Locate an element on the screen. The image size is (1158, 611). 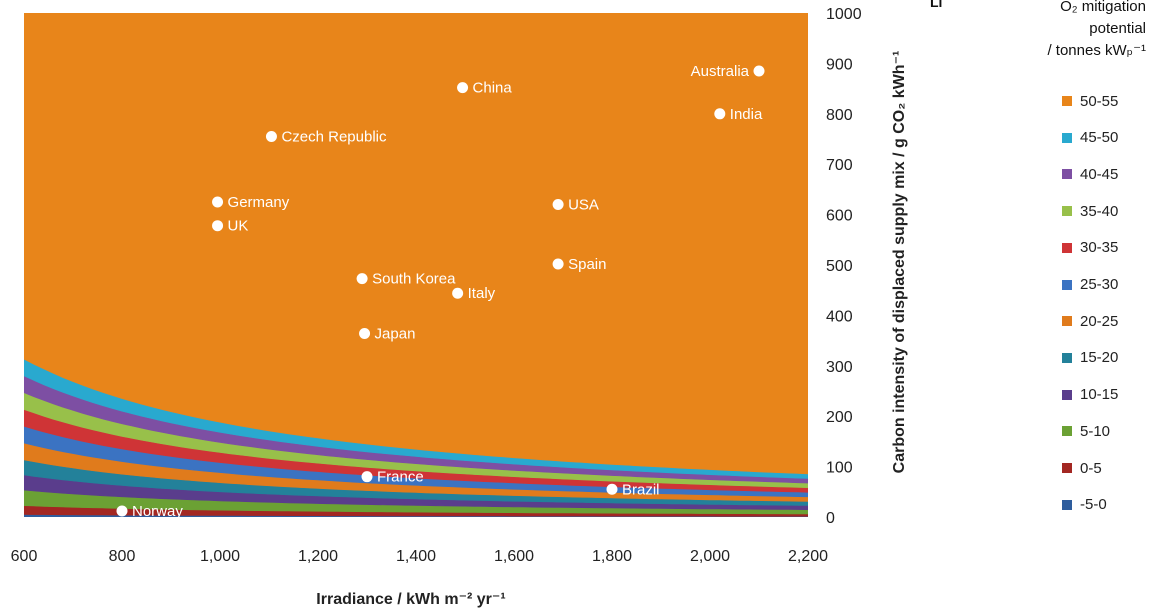
x-tick-label: 800 is located at coordinates (122, 556).